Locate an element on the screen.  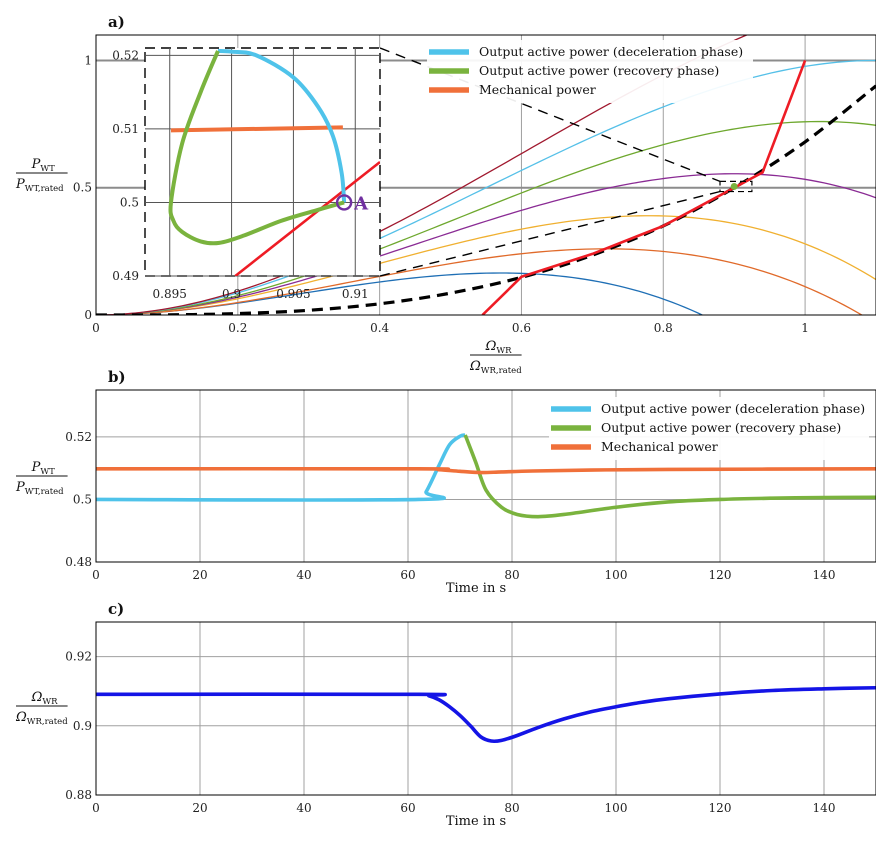
x-axis-label-numerator: ΩWR is located at coordinates (499, 347).